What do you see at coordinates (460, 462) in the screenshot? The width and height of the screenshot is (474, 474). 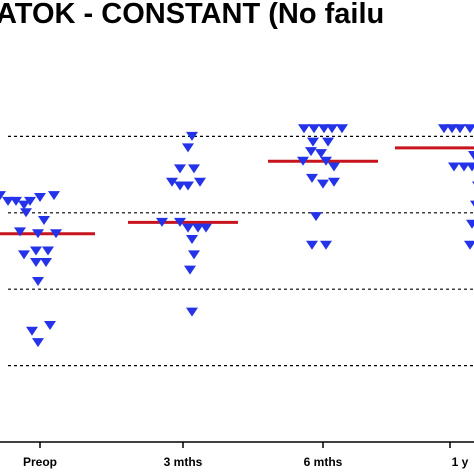 I see `x-tick-label: 1 y` at bounding box center [460, 462].